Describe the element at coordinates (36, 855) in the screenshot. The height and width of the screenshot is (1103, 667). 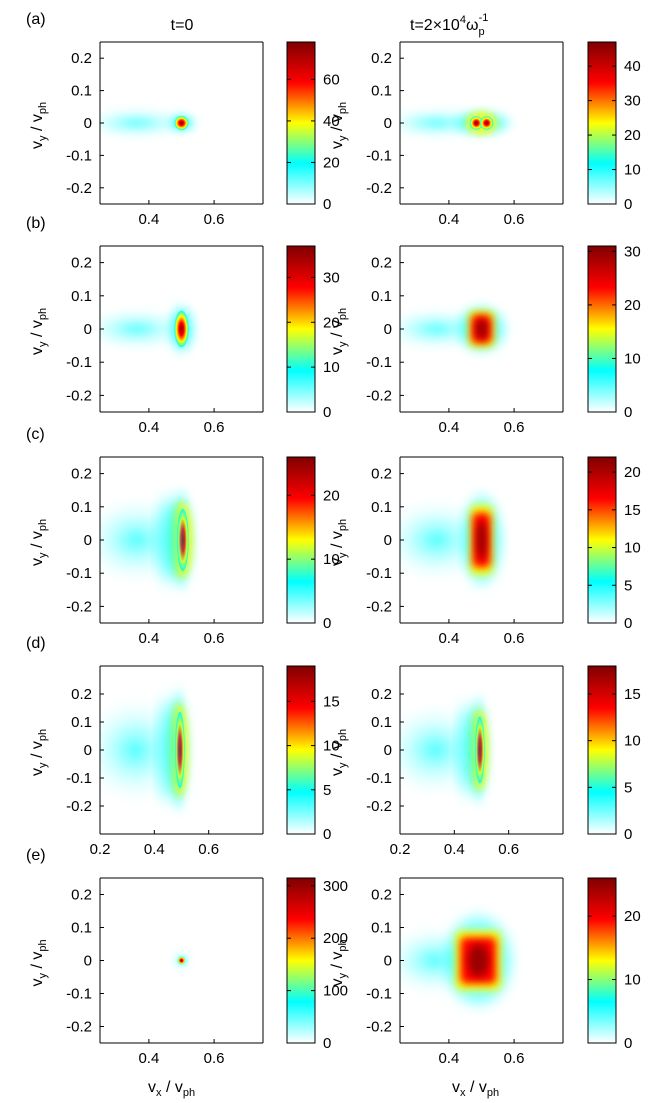
I see `row-label: (e)` at that location.